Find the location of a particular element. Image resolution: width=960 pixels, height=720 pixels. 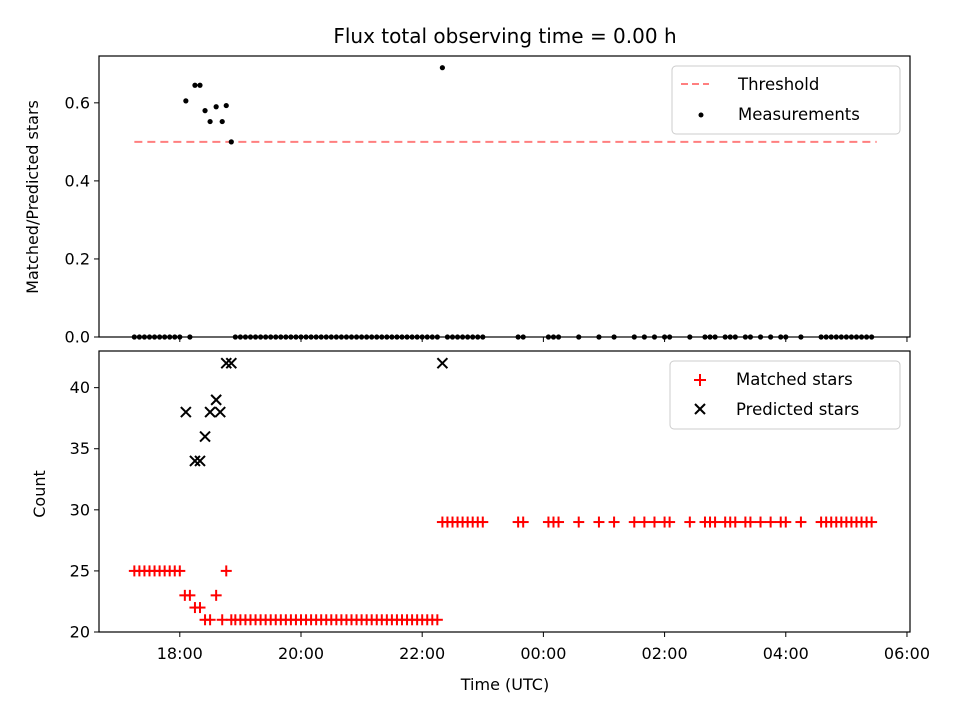

x-tick-label: 20:00 is located at coordinates (301, 653).